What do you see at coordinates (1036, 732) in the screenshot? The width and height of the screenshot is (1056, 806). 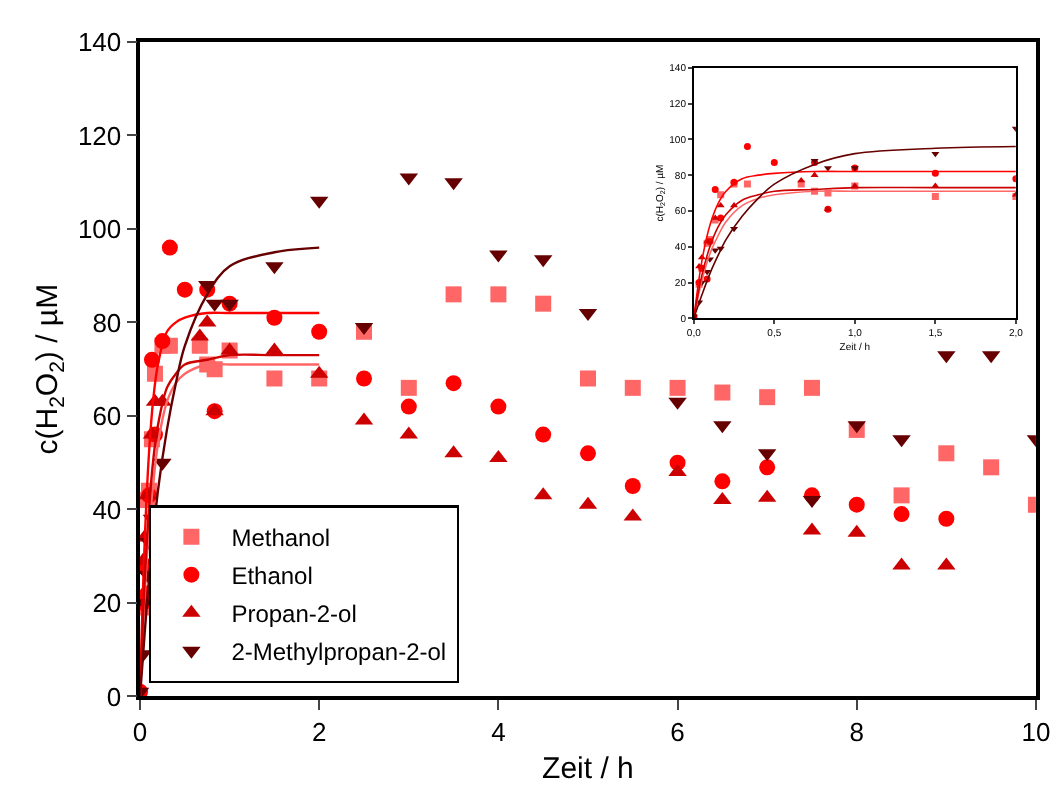 I see `x-tick-label: 10` at bounding box center [1036, 732].